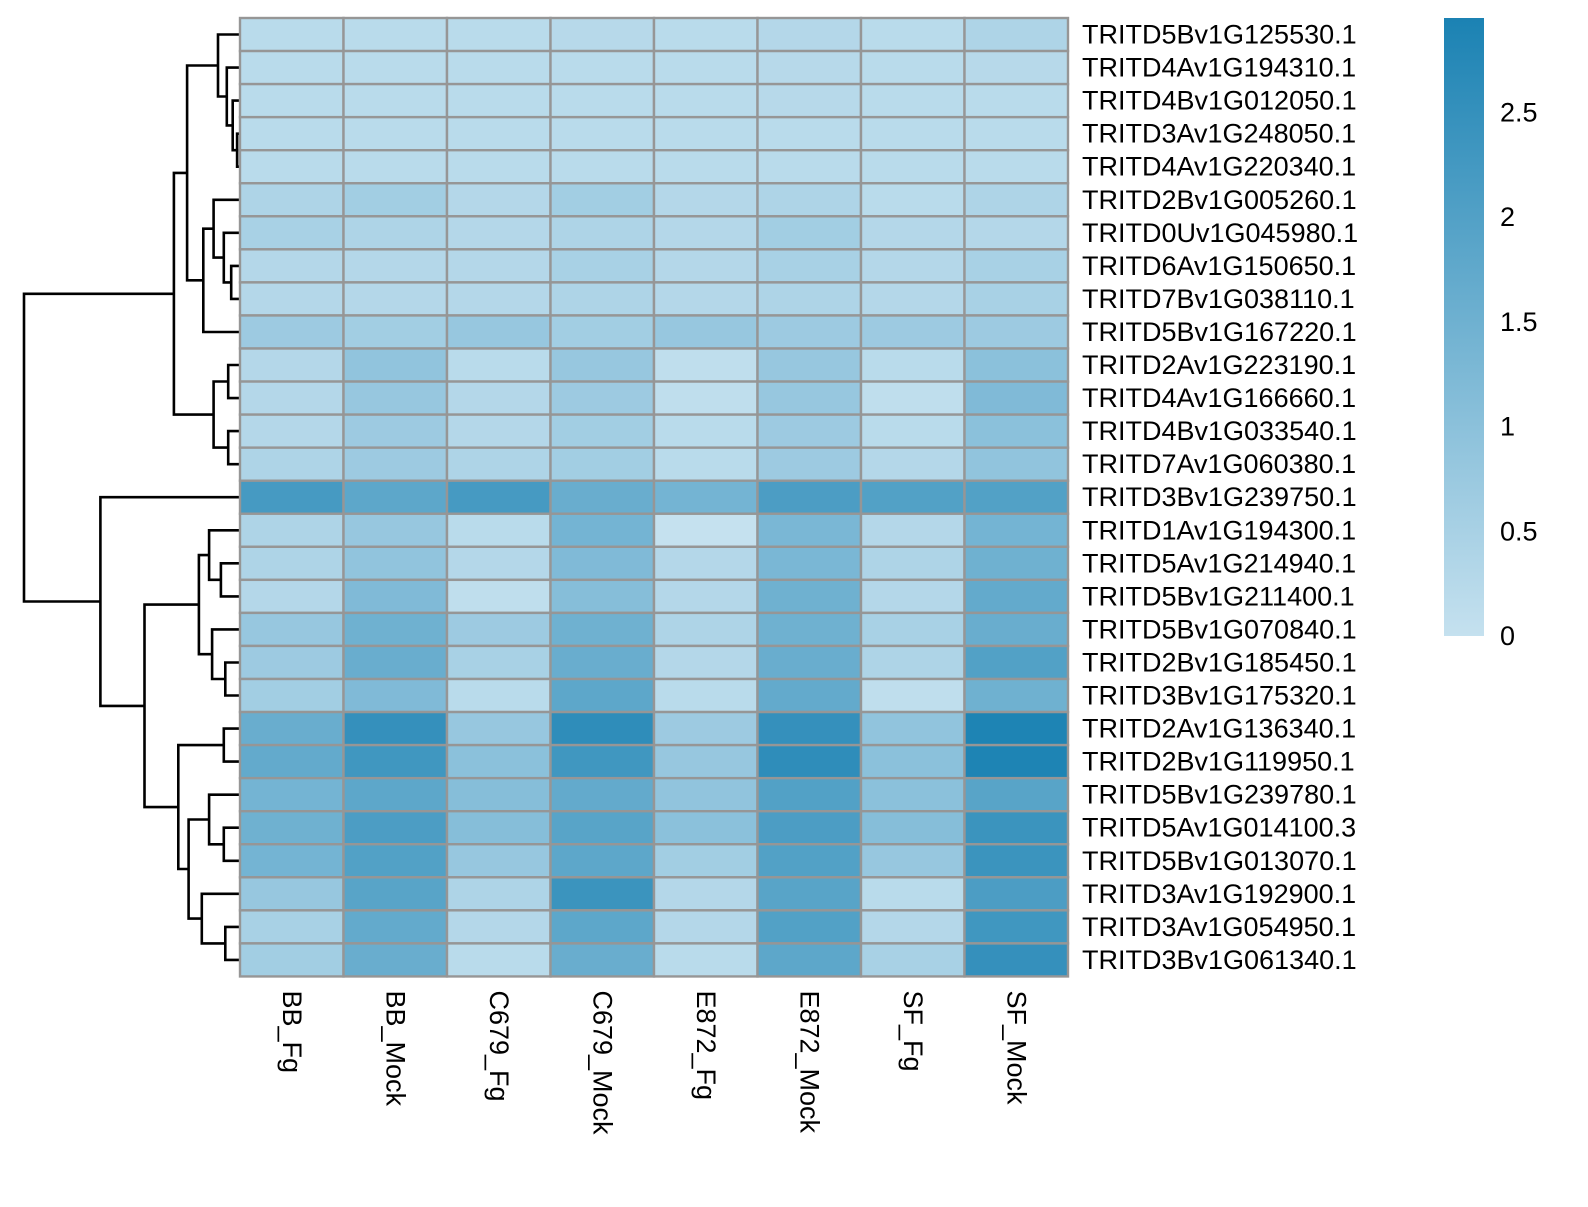 The width and height of the screenshot is (1588, 1207). I want to click on row-label: TRITD4Av1G220340.1, so click(1219, 167).